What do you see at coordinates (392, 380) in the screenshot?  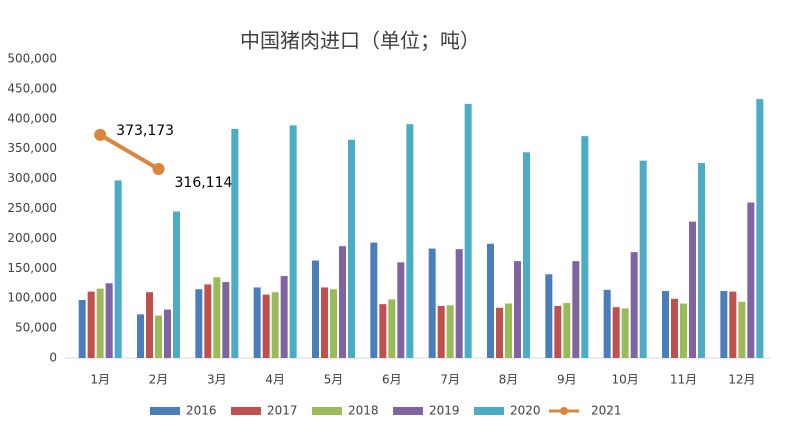 I see `x-tick-label: 6月` at bounding box center [392, 380].